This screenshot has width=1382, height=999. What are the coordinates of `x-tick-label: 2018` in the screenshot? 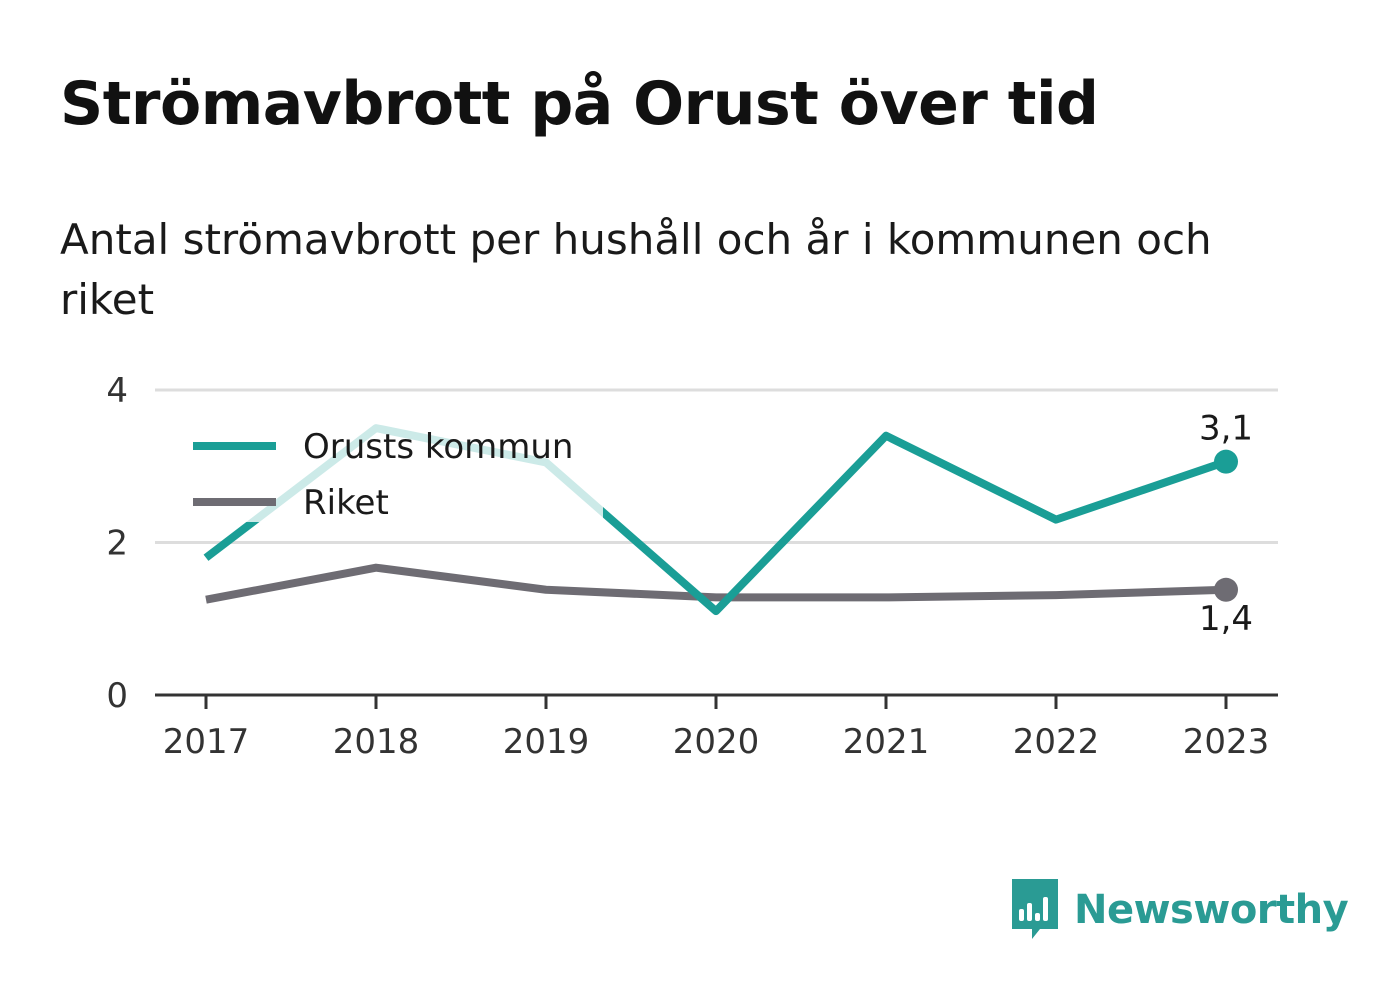 It's located at (376, 742).